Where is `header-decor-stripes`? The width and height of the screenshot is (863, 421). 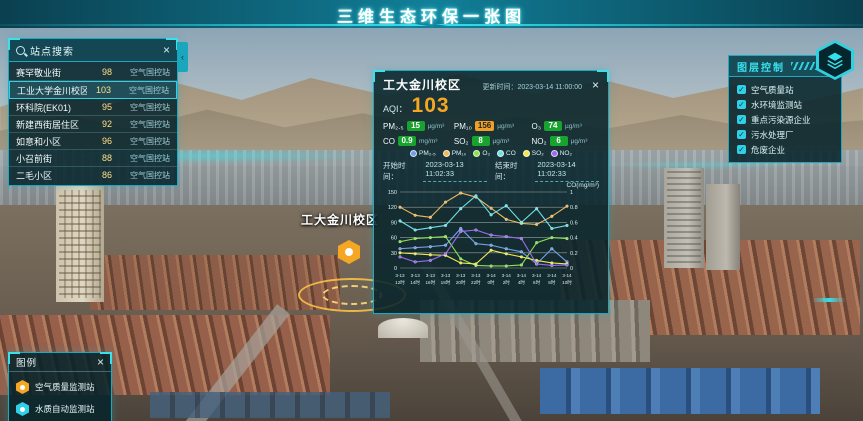
header-decor-stripes is located at coordinates (806, 66).